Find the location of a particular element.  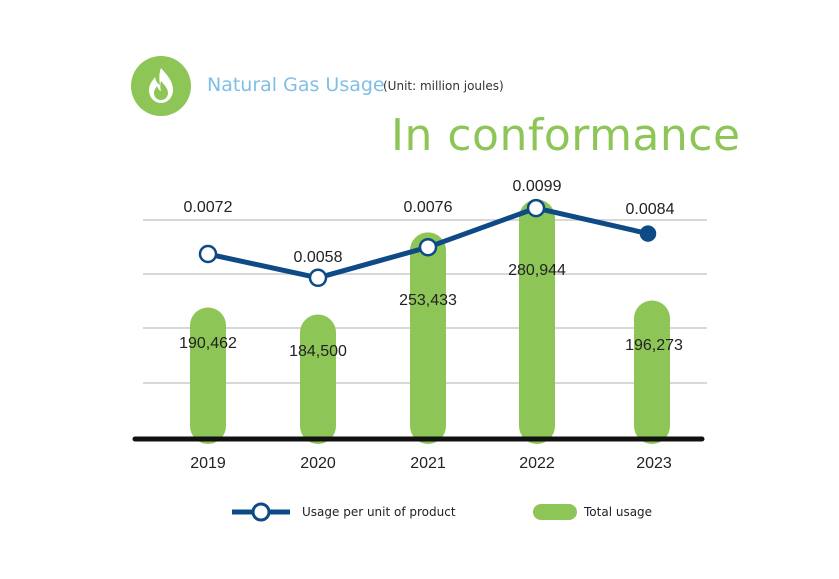

bar-value-label: 190,462 is located at coordinates (208, 343).